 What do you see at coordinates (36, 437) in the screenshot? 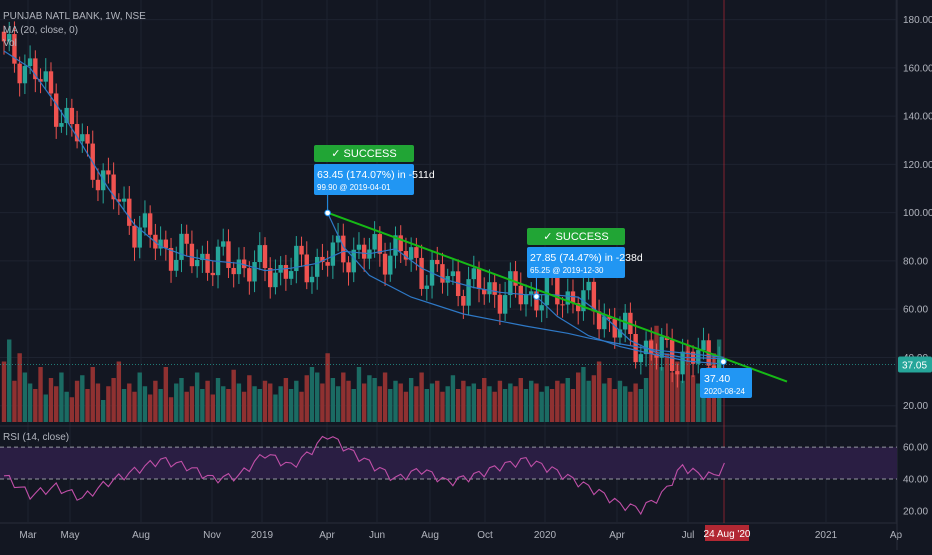
I see `rsi-legend: RSI (14, close)` at bounding box center [36, 437].